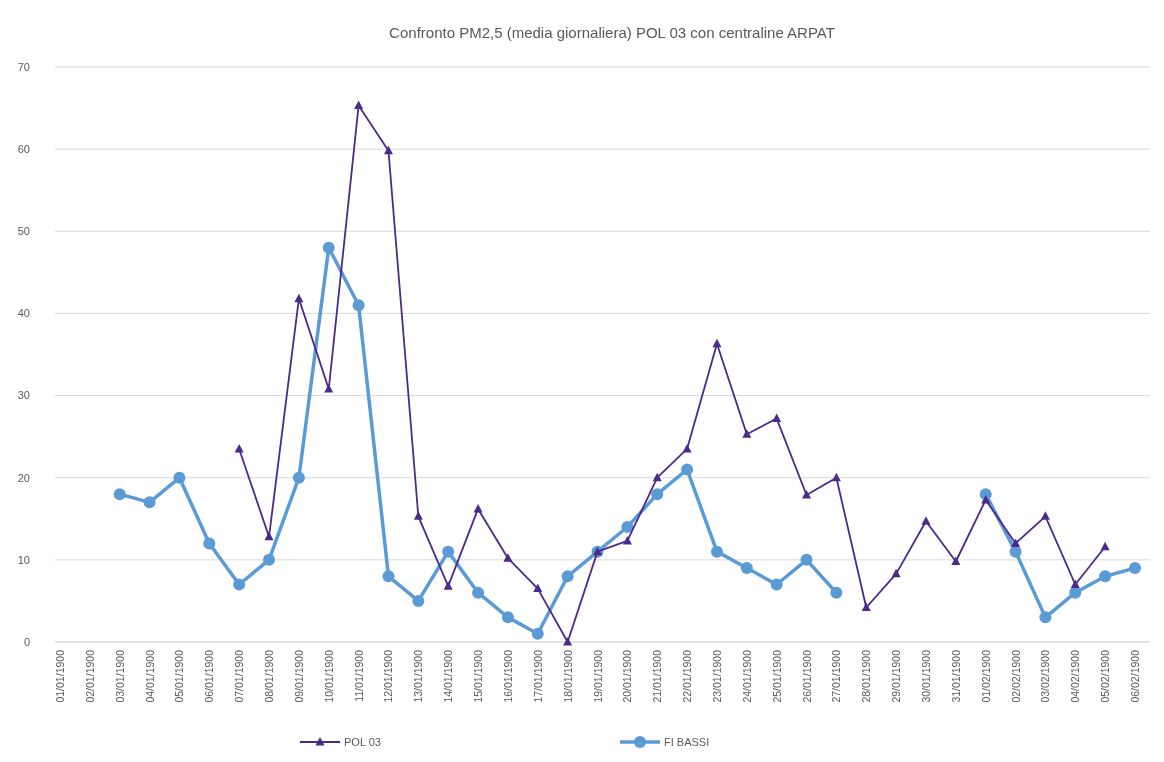  What do you see at coordinates (687, 676) in the screenshot?
I see `x-tick-label: 22/01/1900` at bounding box center [687, 676].